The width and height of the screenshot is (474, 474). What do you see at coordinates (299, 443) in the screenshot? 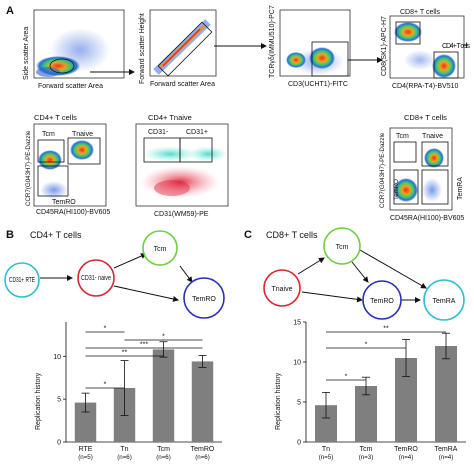
I see `chart-c-y-tick-label: 0` at bounding box center [299, 443].